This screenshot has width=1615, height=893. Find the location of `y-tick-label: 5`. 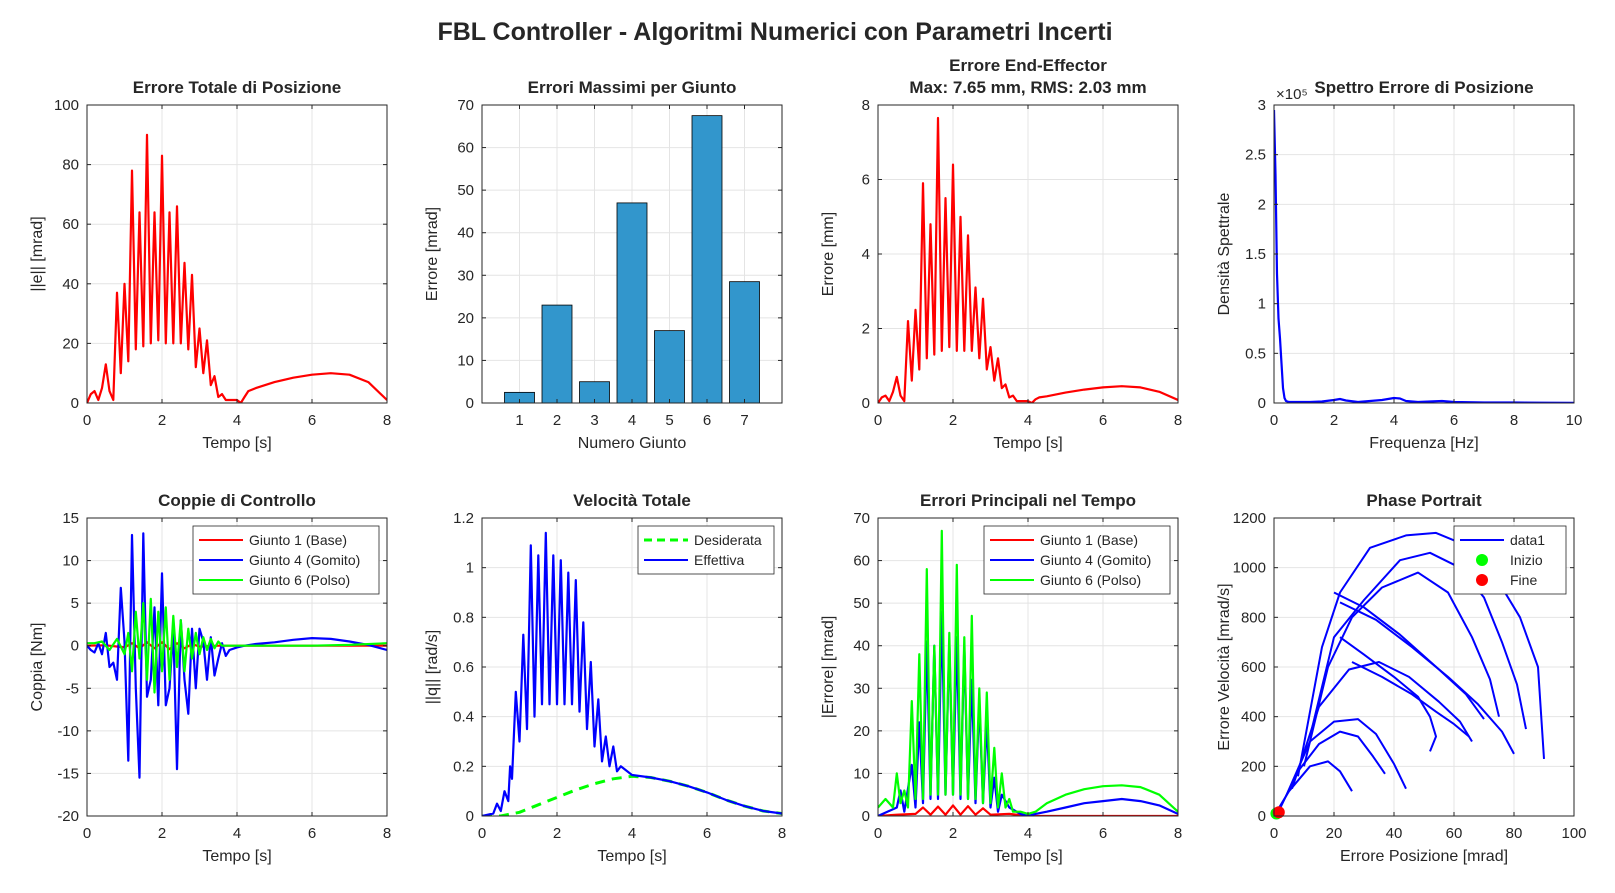

y-tick-label: 5 is located at coordinates (75, 603).